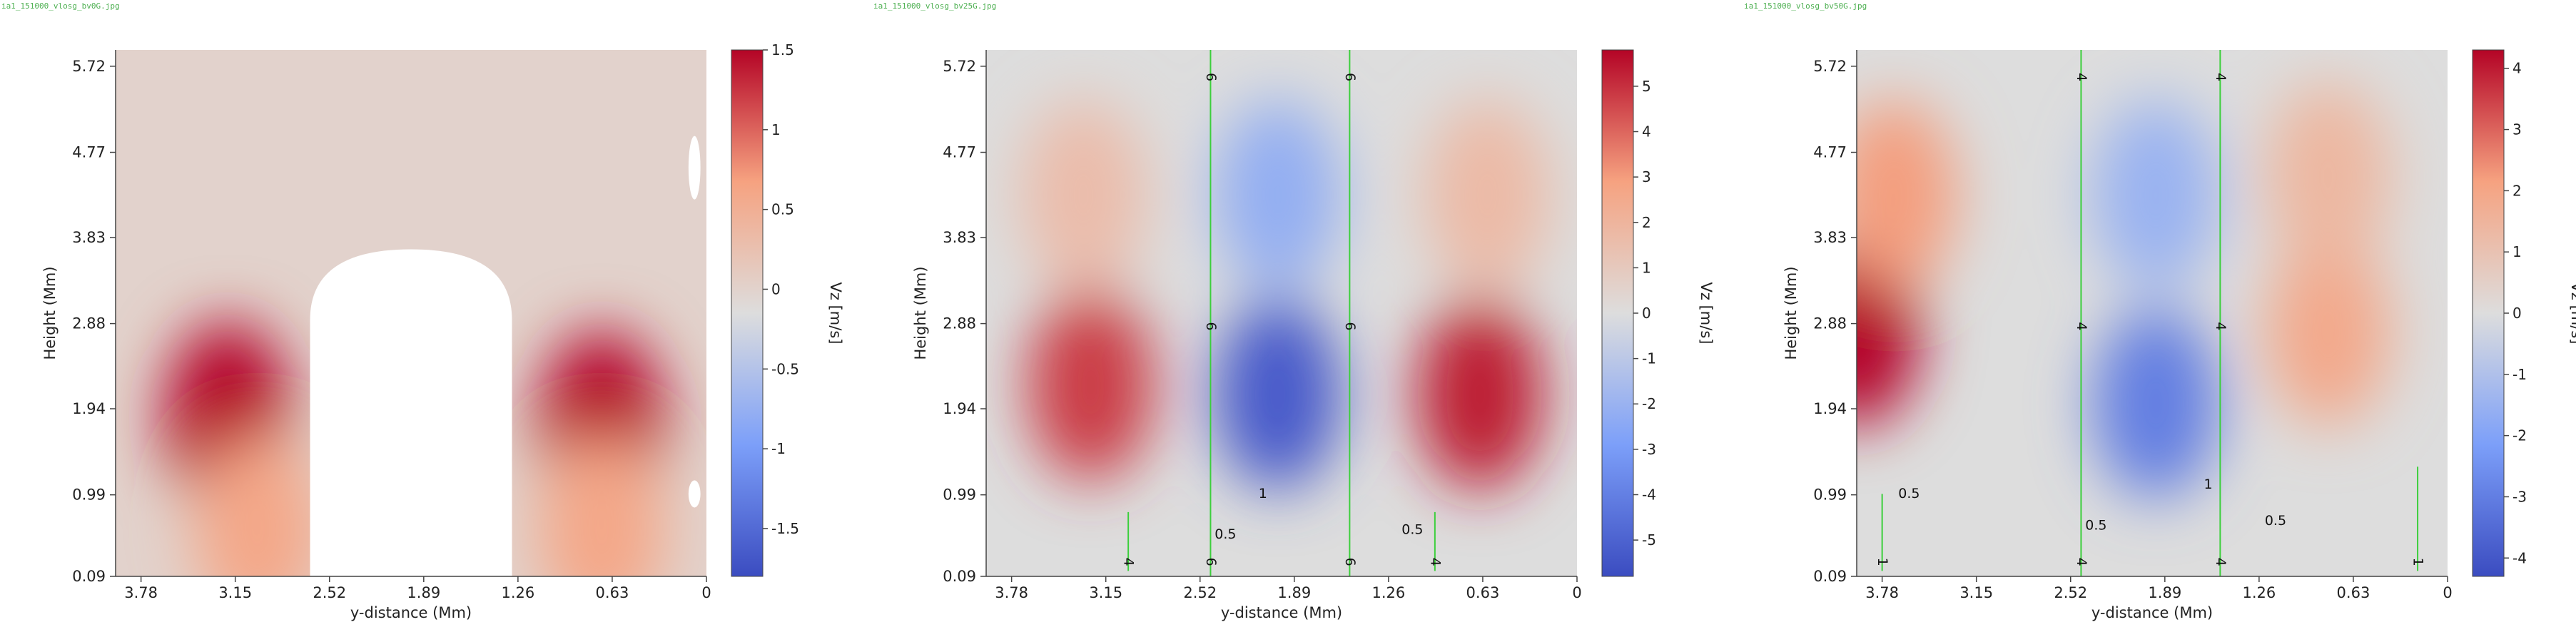  Describe the element at coordinates (1649, 540) in the screenshot. I see `colorbar-tick-label: -5` at that location.